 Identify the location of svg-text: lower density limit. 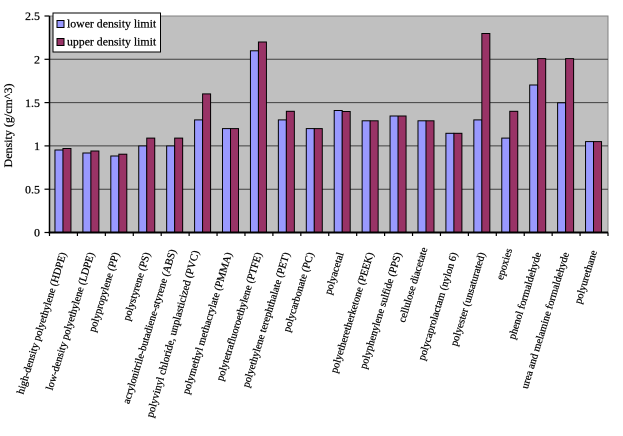
(112, 23).